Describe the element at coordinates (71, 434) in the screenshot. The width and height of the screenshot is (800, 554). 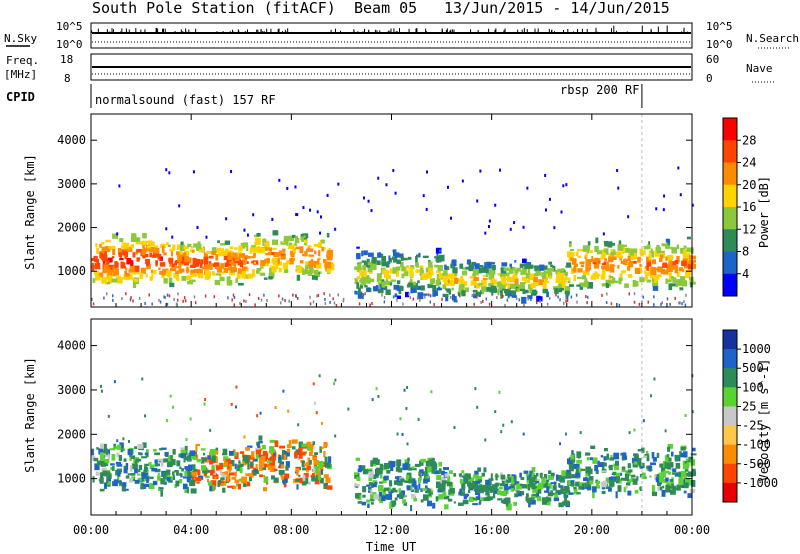
I see `y-tick-label: 2000` at that location.